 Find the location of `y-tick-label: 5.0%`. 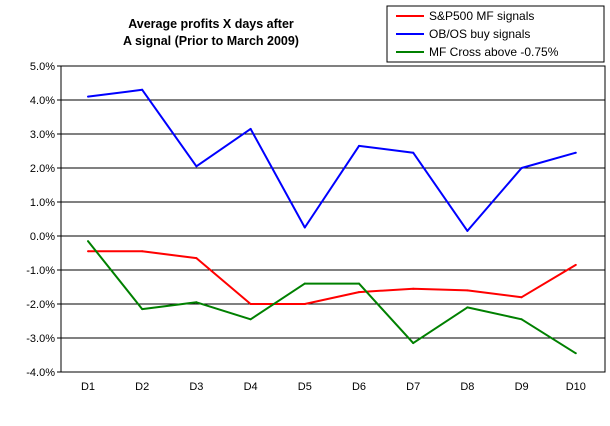

y-tick-label: 5.0% is located at coordinates (42, 67).